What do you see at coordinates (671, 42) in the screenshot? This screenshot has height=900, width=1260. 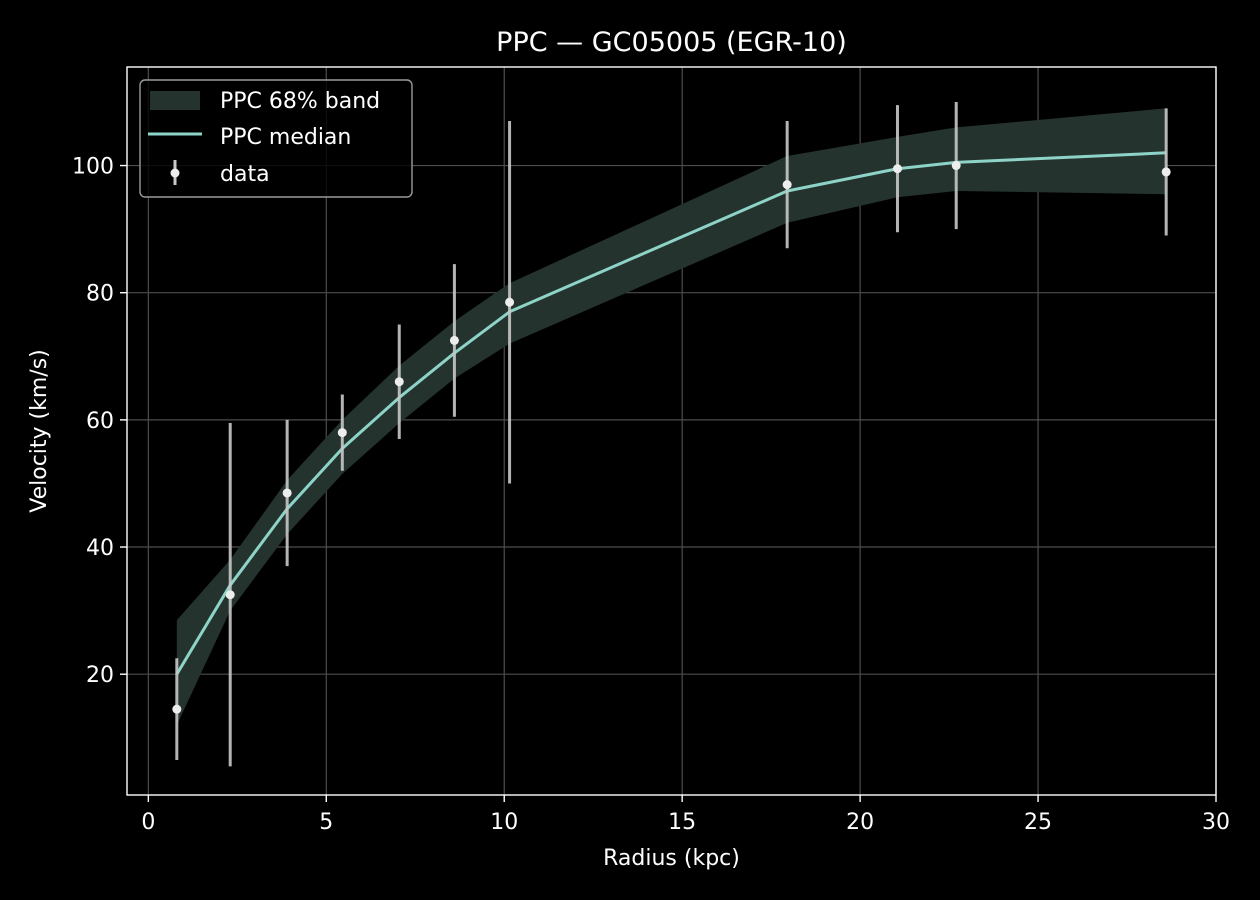 I see `chart-title: PPC — GC05005 (EGR-10)` at bounding box center [671, 42].